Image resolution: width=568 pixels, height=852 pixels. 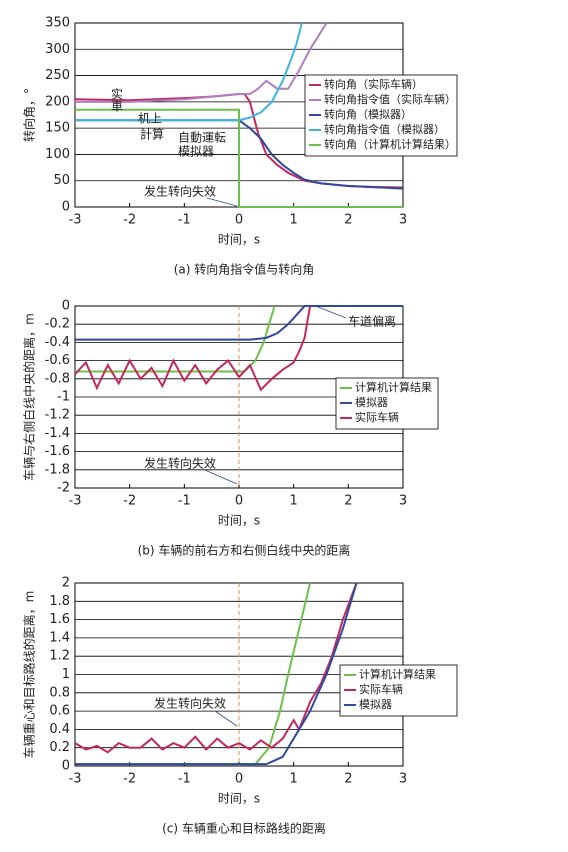 What do you see at coordinates (66, 674) in the screenshot?
I see `y-tick-label: 1` at bounding box center [66, 674].